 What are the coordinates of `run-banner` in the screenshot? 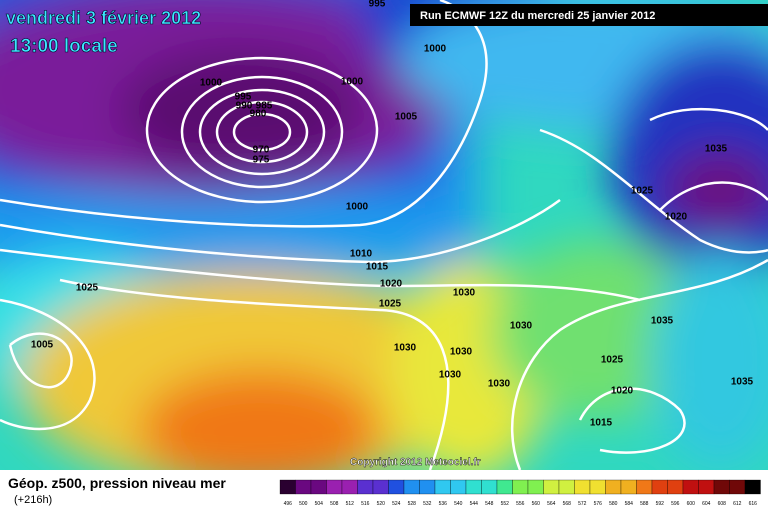 It's located at (589, 15).